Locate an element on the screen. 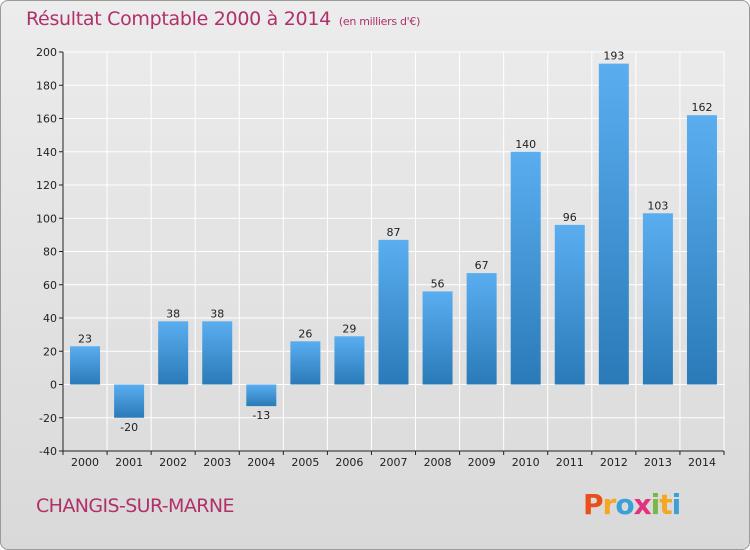  value-label-2000: 23 is located at coordinates (85, 338).